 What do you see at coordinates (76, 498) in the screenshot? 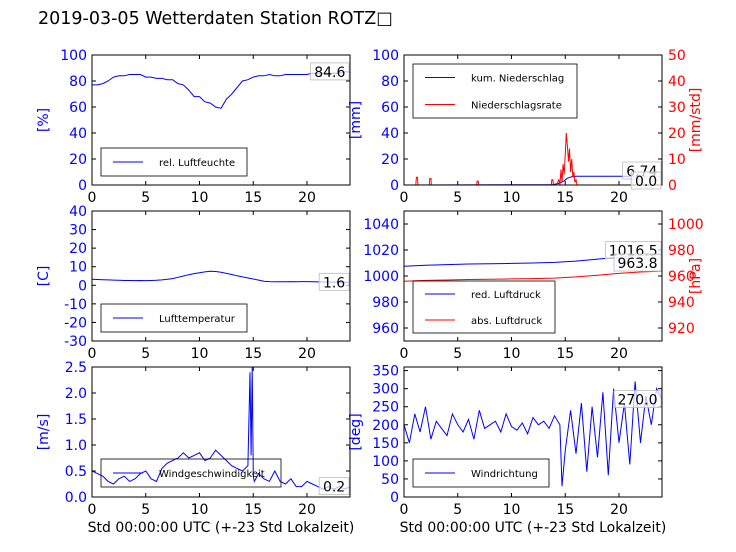
I see `y-tick-label: 0.0` at bounding box center [76, 498].